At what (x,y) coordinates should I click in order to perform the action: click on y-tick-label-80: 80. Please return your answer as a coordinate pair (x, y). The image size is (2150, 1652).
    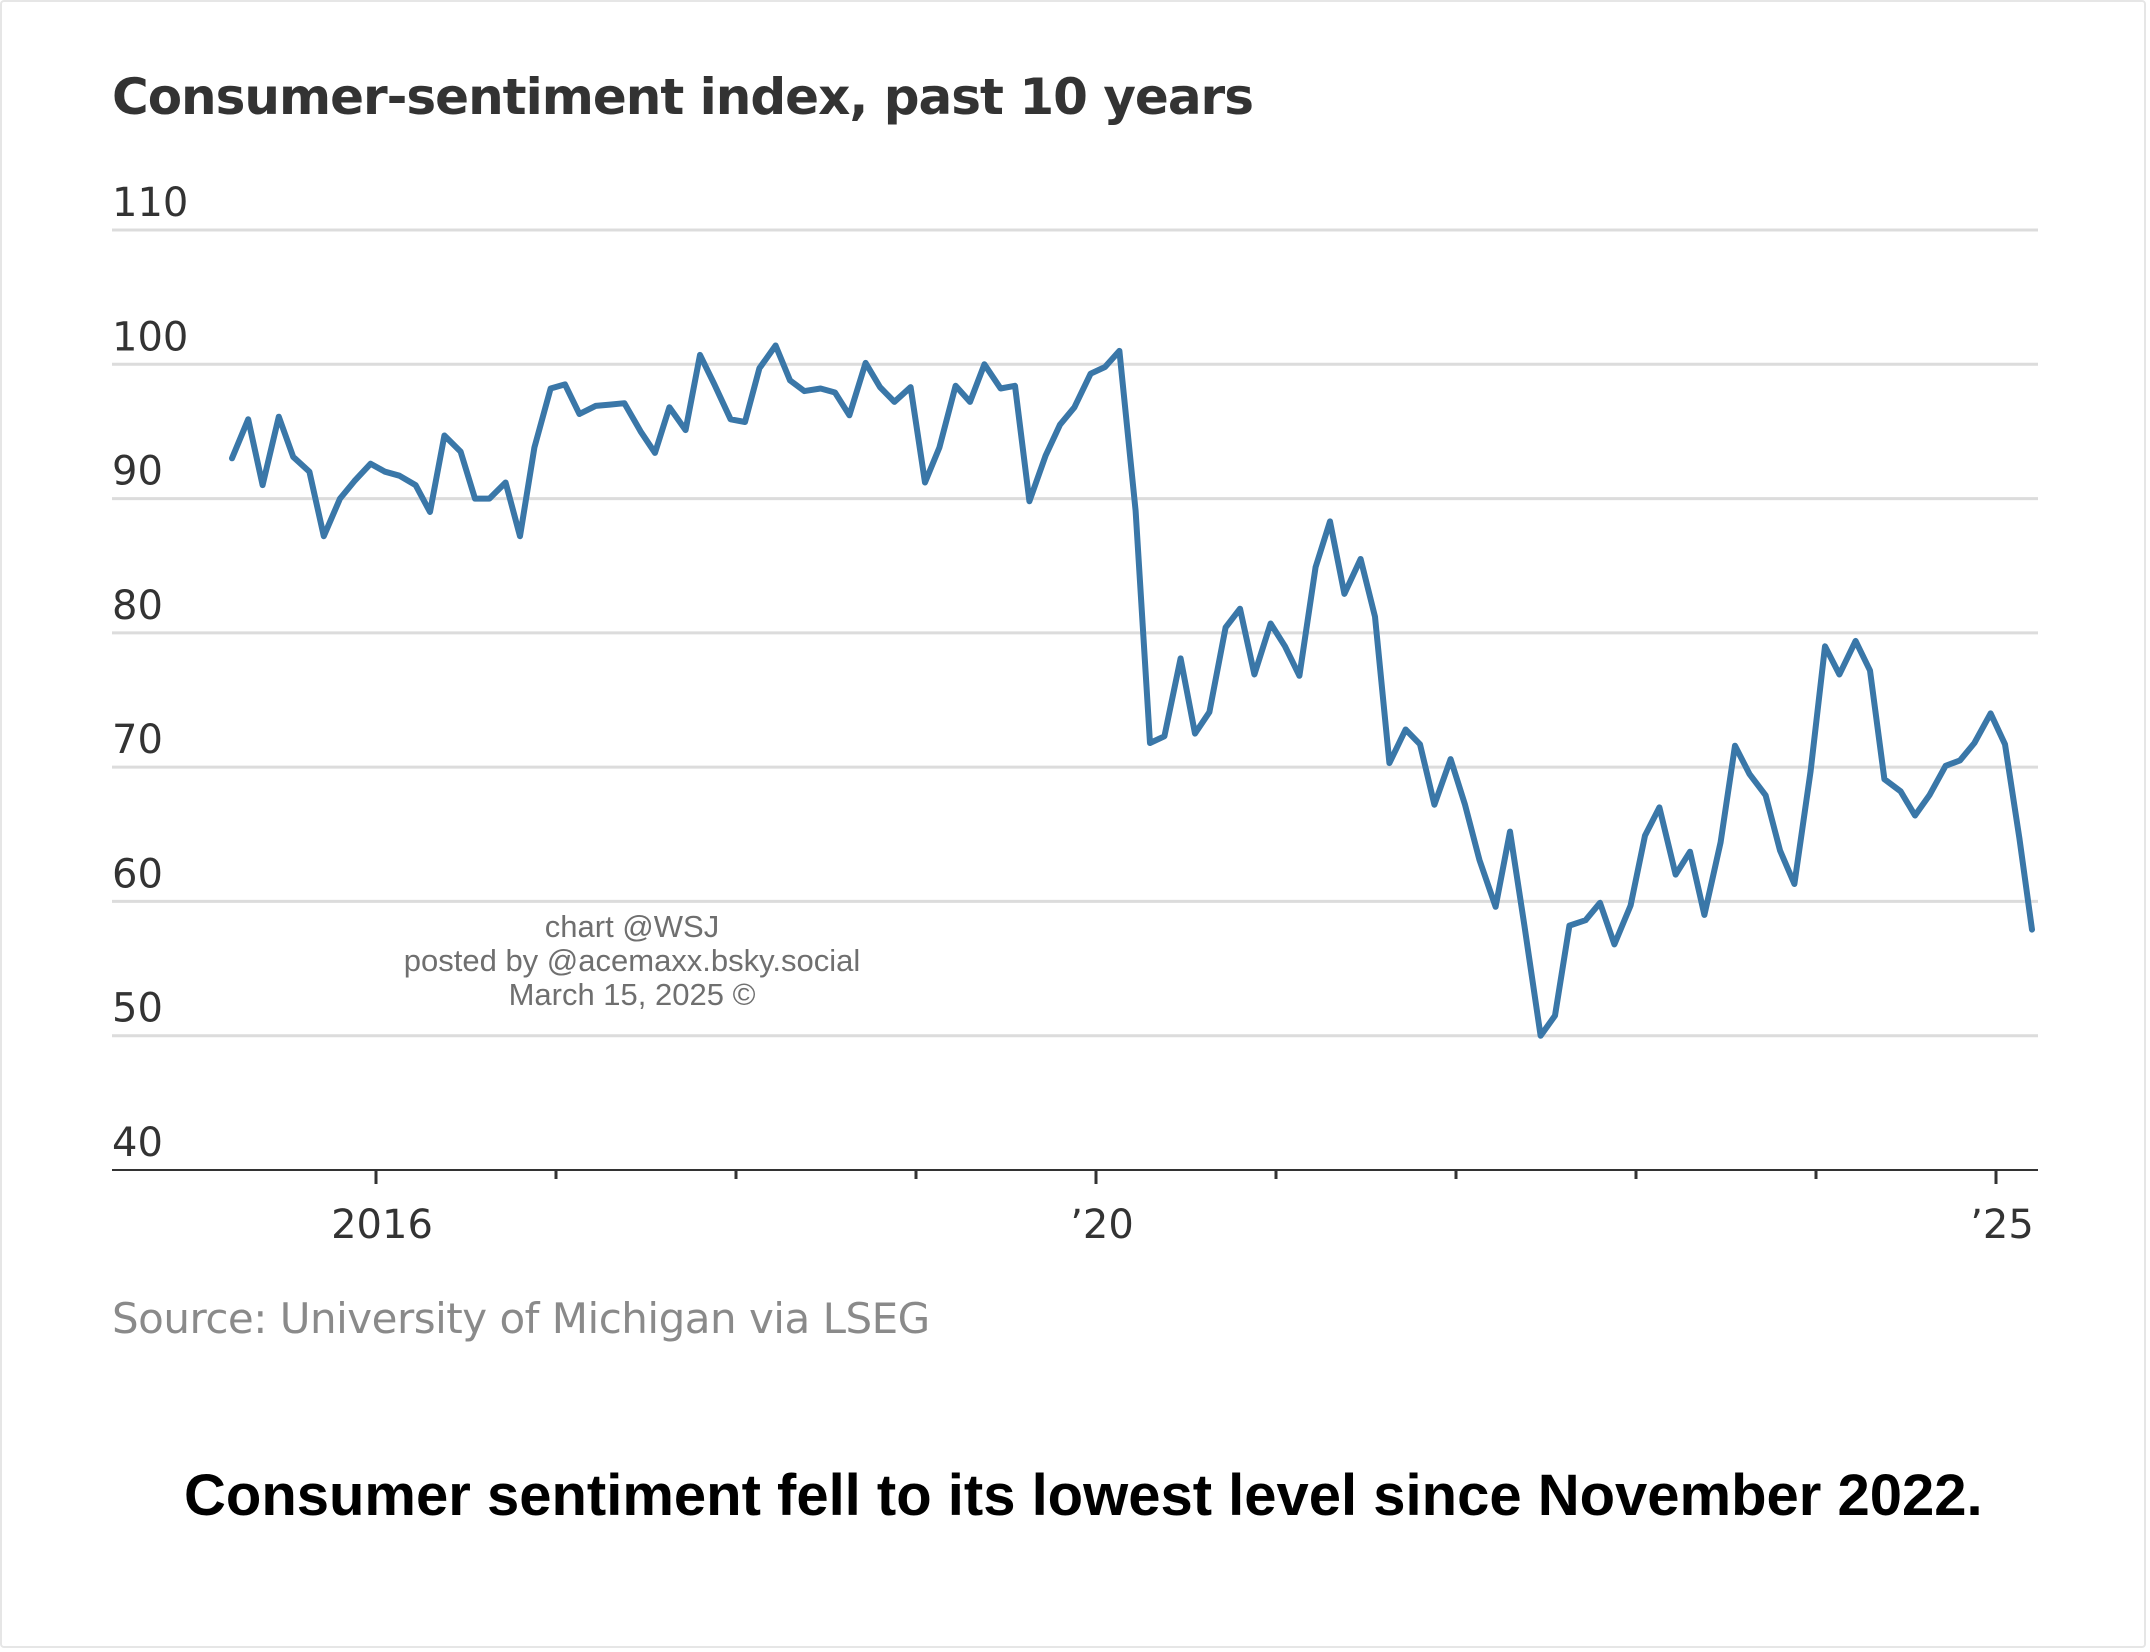
    Looking at the image, I should click on (137, 606).